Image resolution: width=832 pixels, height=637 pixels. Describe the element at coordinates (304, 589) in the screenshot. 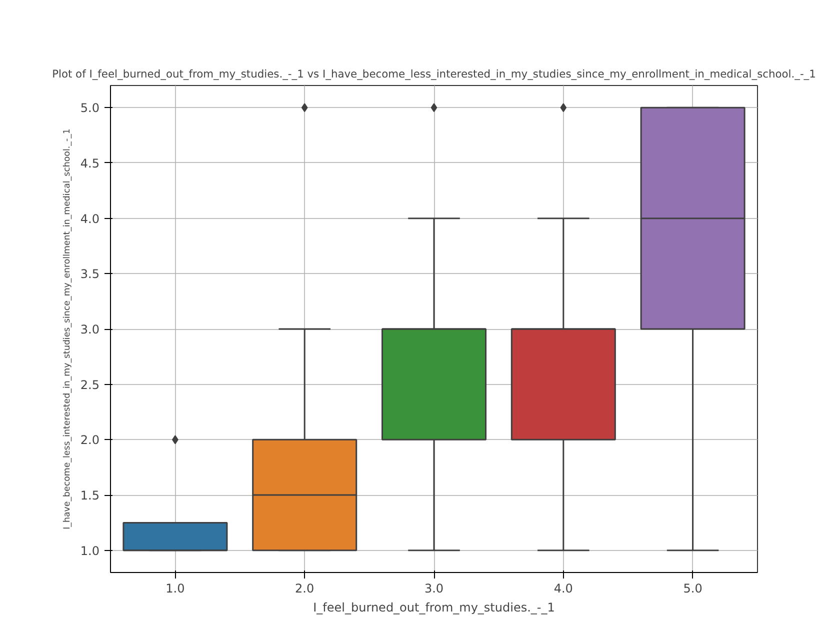

I see `x-tick-label: 2.0` at that location.